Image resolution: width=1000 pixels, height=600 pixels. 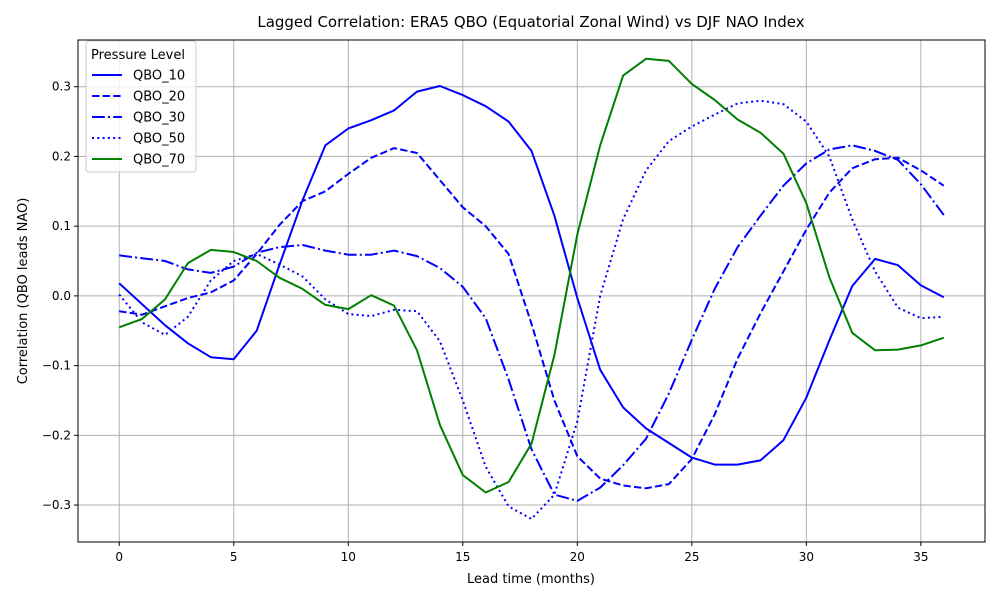 I want to click on x-tick-label: 0, so click(x=119, y=557).